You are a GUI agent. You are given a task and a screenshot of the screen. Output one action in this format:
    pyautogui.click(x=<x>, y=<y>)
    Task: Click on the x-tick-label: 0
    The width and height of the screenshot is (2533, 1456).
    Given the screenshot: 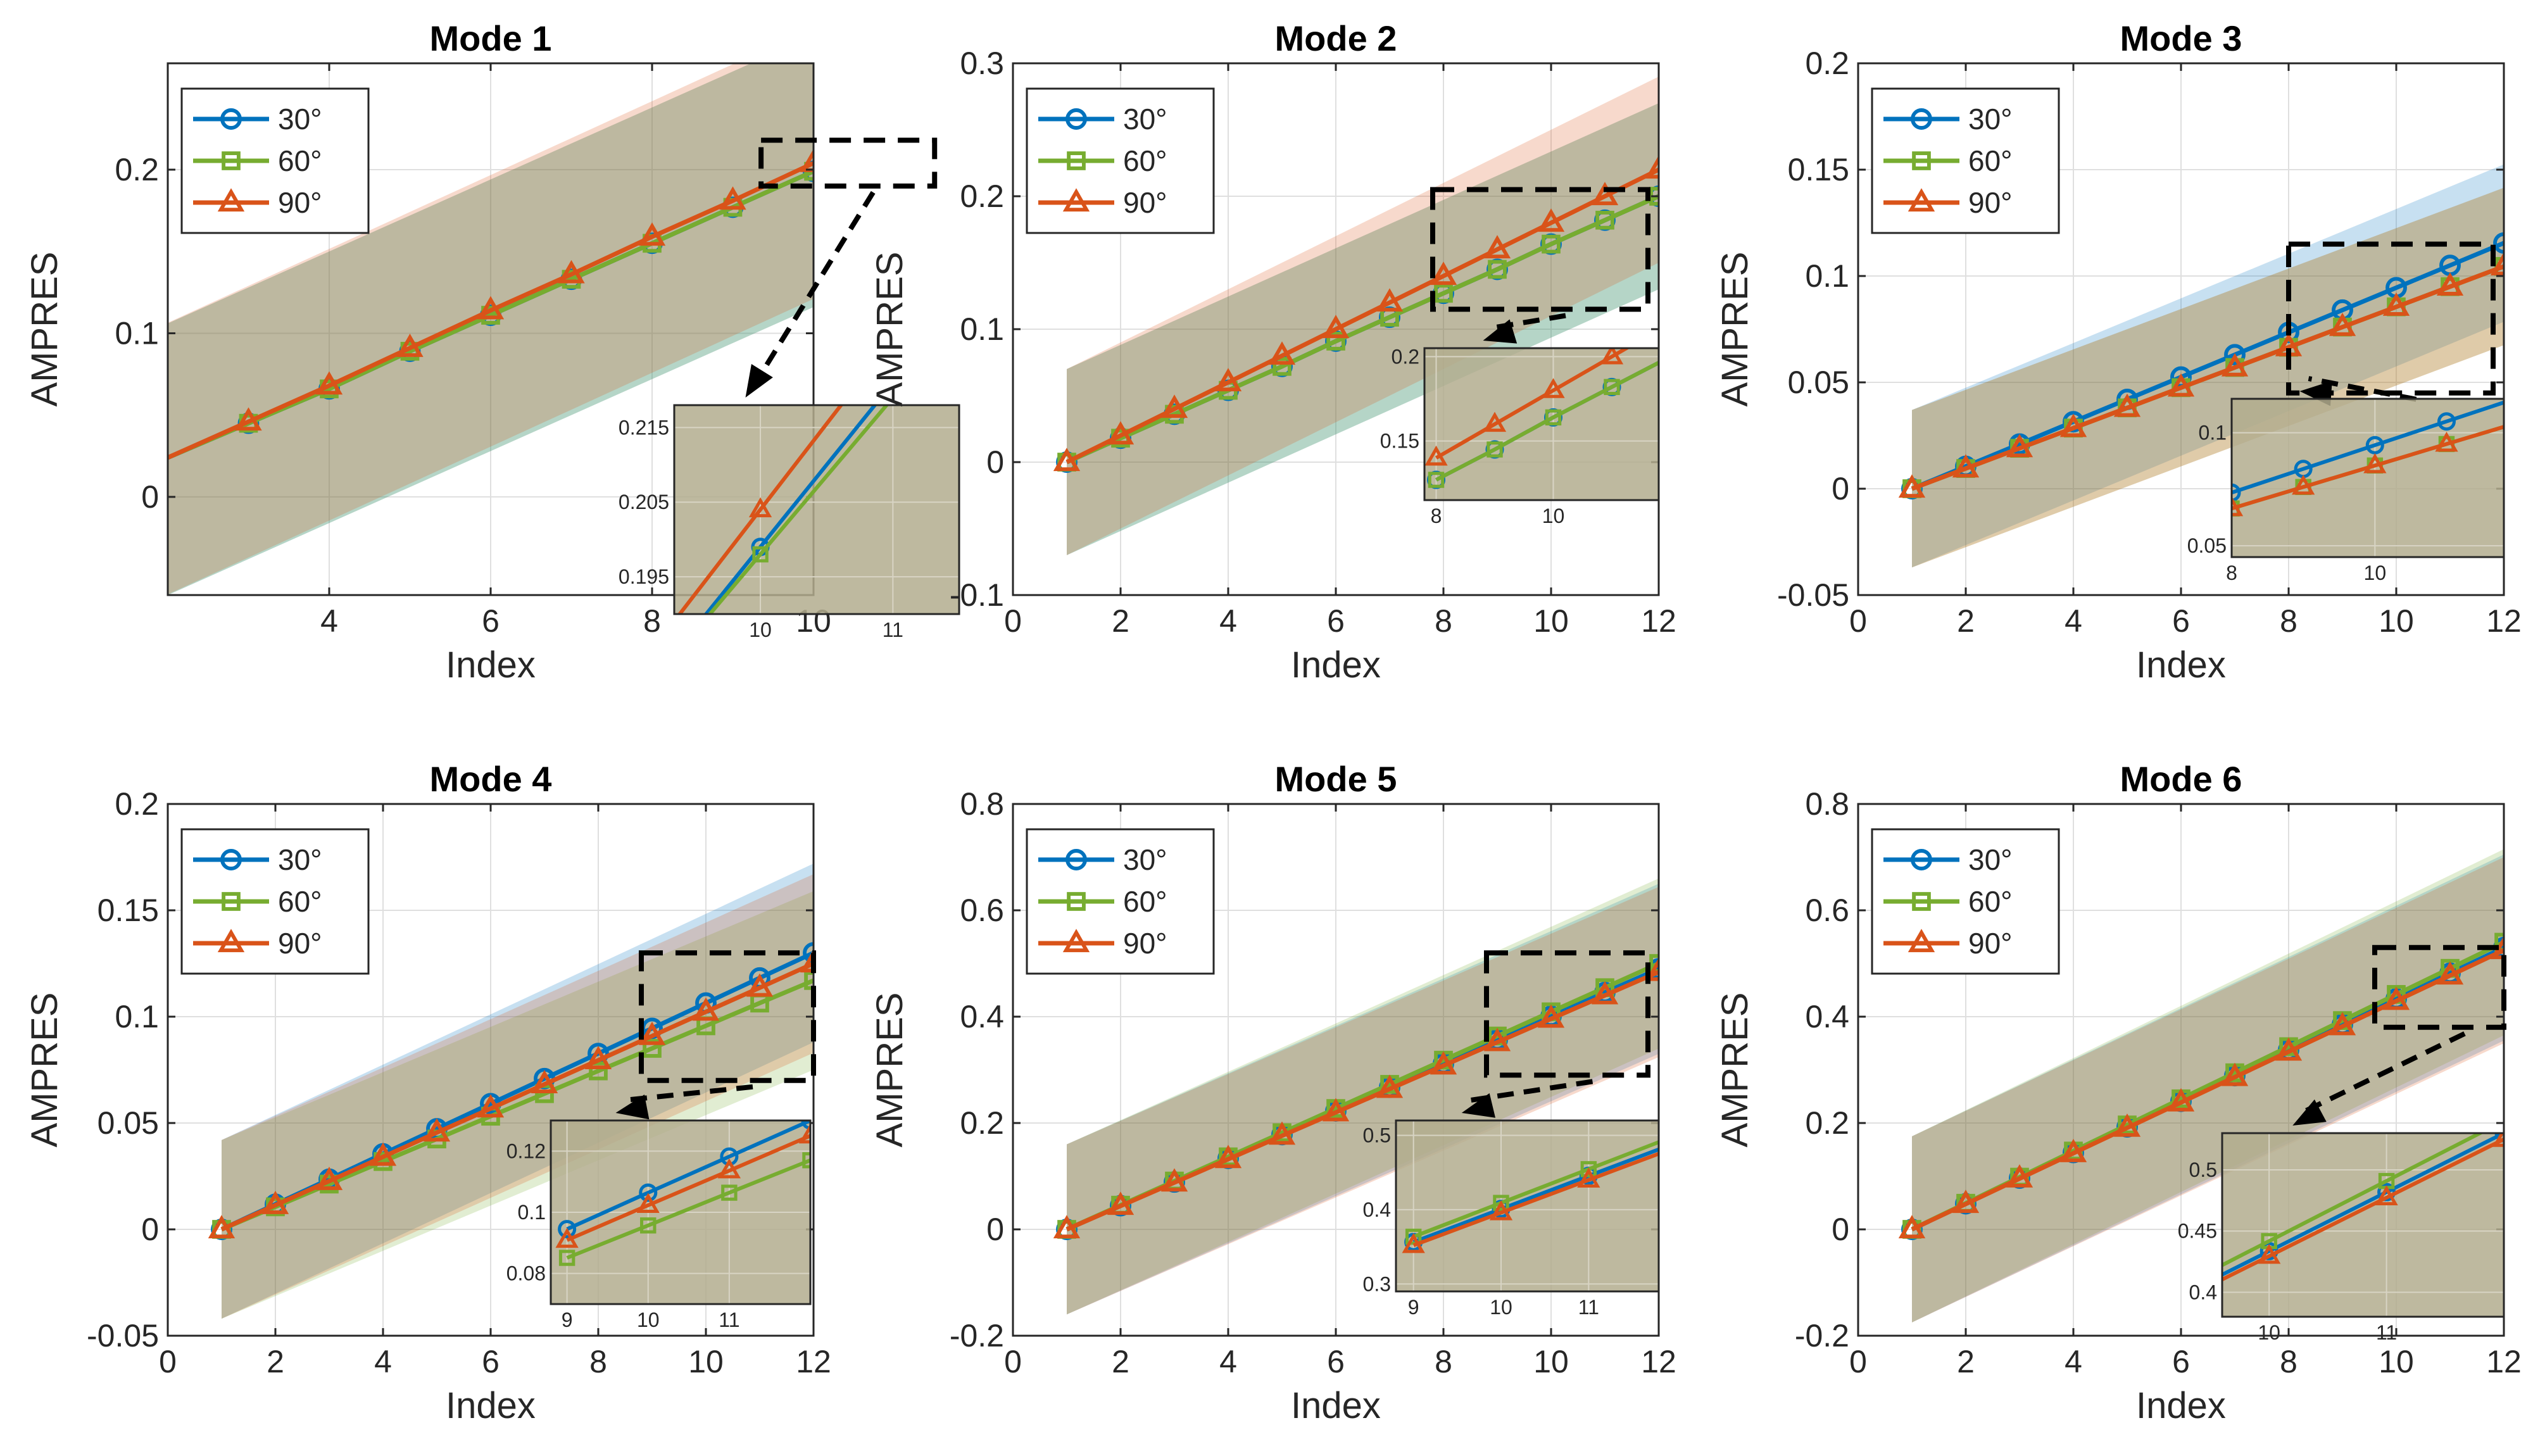 What is the action you would take?
    pyautogui.click(x=1013, y=1361)
    